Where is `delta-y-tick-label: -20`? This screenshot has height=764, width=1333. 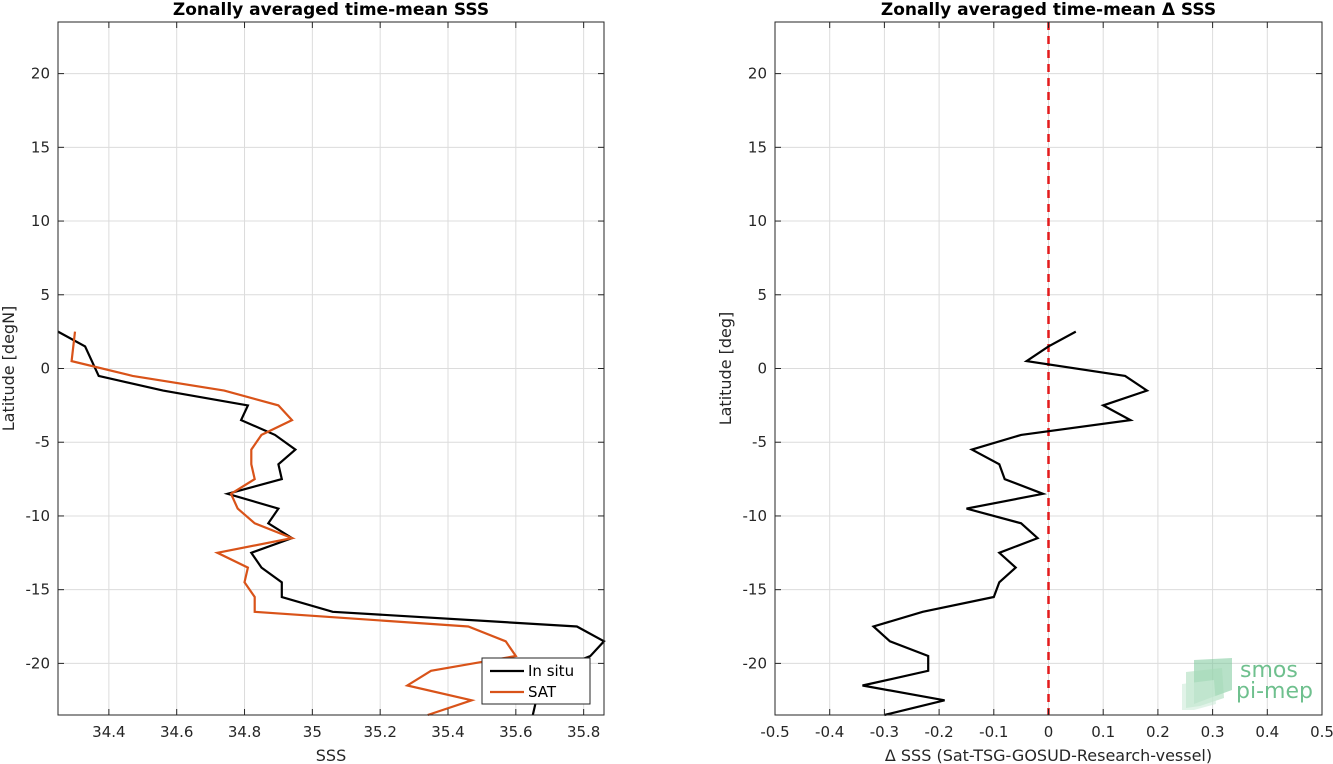
delta-y-tick-label: -20 is located at coordinates (755, 663).